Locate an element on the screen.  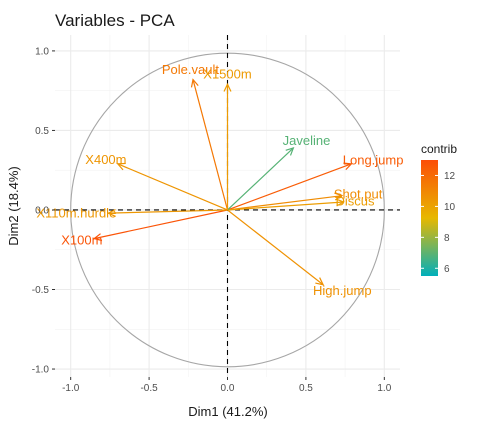
legend-ticks: 6 8 10 12 is located at coordinates (438, 223).